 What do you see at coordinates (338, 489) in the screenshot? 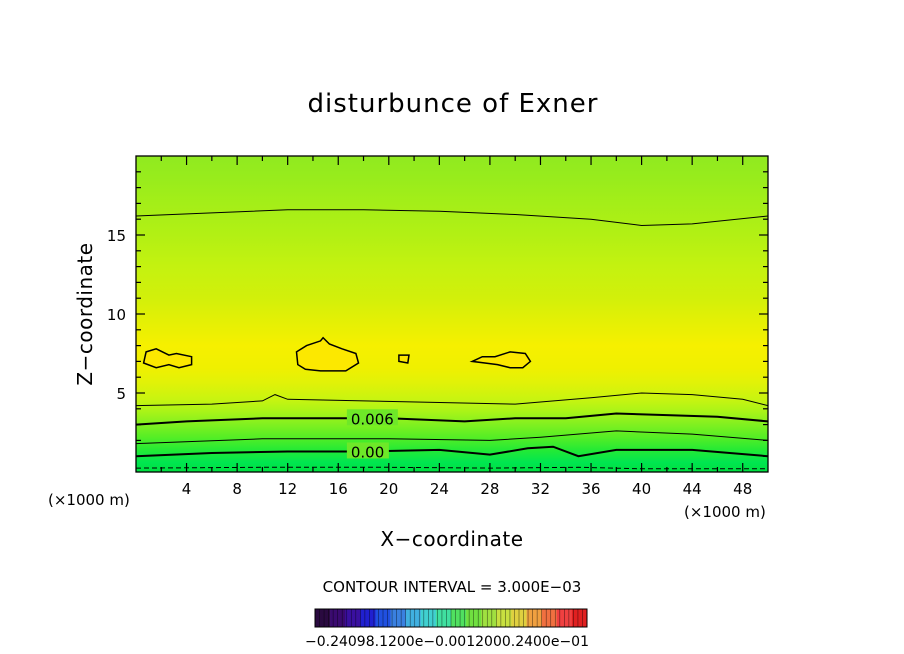
I see `x-tick-label: 16` at bounding box center [338, 489].